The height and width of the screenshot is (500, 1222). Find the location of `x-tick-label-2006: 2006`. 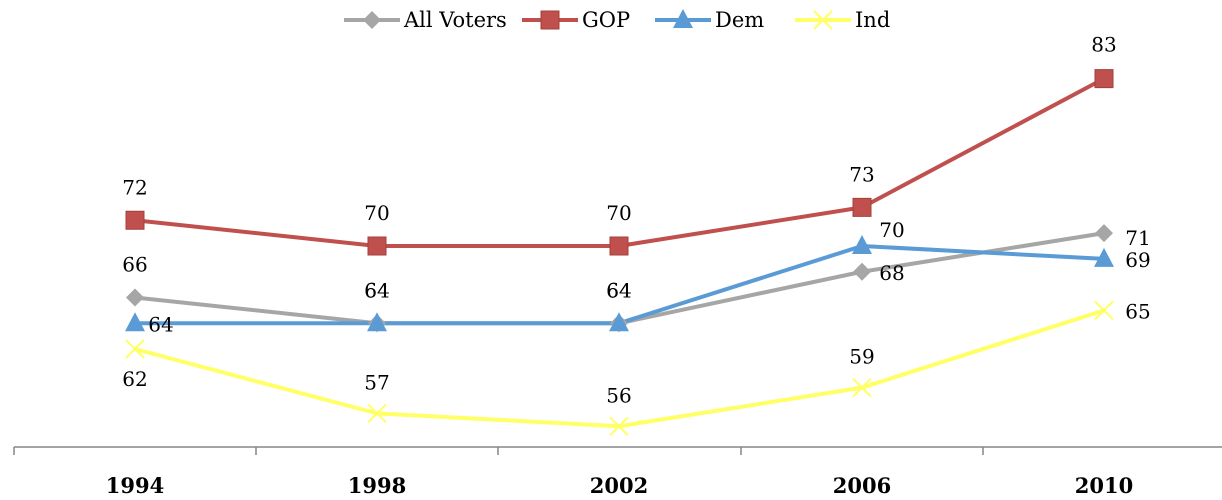

x-tick-label-2006: 2006 is located at coordinates (862, 485).